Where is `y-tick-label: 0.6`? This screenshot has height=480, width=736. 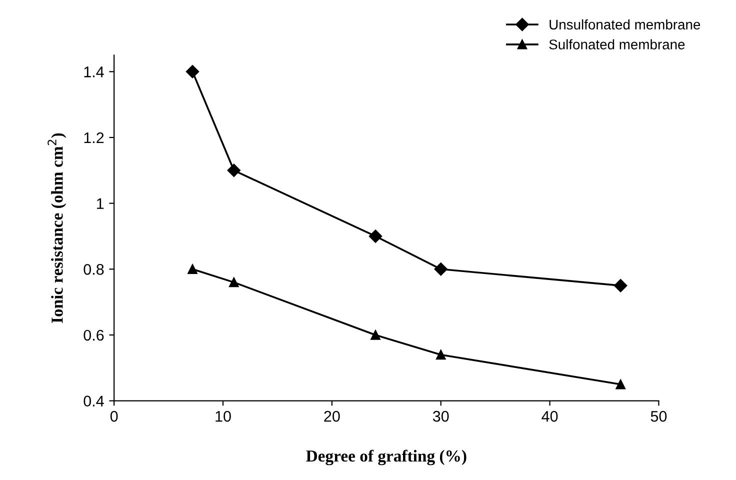 y-tick-label: 0.6 is located at coordinates (94, 335).